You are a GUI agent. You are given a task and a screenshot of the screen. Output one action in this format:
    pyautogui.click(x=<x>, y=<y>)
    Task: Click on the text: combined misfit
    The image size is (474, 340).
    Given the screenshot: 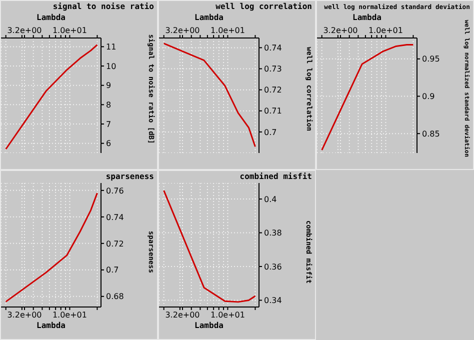 What is the action you would take?
    pyautogui.click(x=275, y=177)
    